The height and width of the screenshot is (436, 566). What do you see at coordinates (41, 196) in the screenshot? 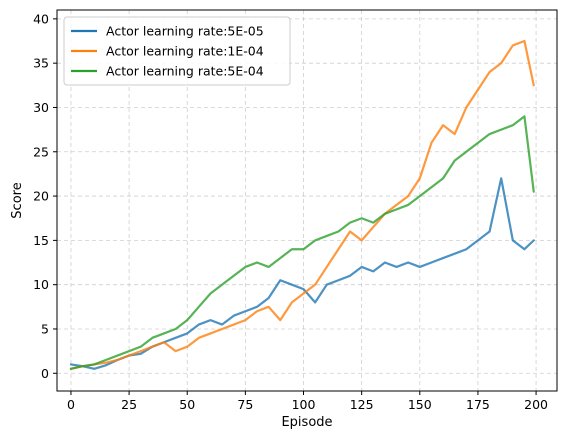
I see `y-tick-label: 20` at bounding box center [41, 196].